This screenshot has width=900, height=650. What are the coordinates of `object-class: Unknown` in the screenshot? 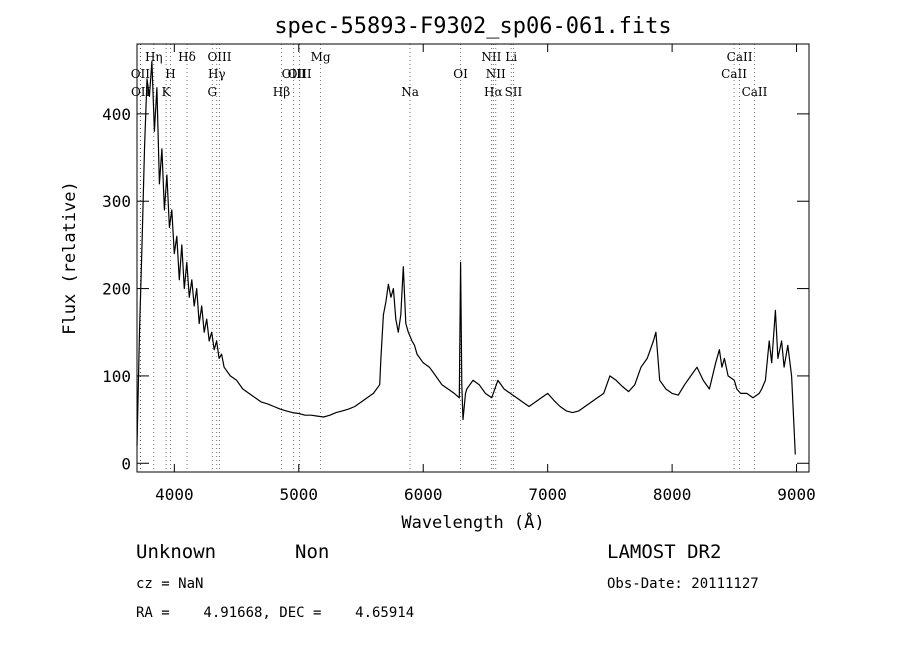 It's located at (176, 552).